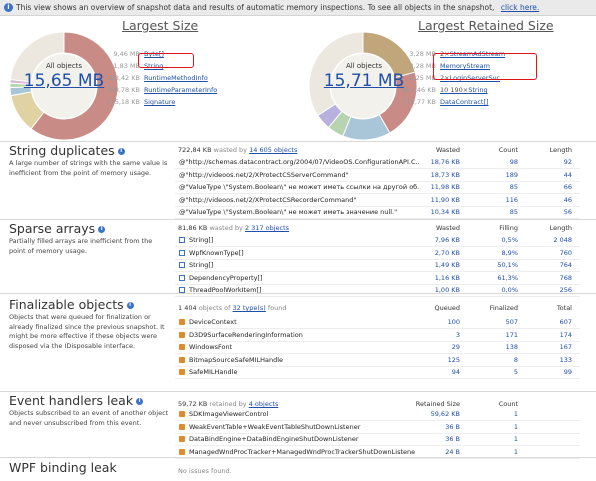  Describe the element at coordinates (377, 347) in the screenshot. I see `table-row: WindowsFont 29 138 167` at that location.